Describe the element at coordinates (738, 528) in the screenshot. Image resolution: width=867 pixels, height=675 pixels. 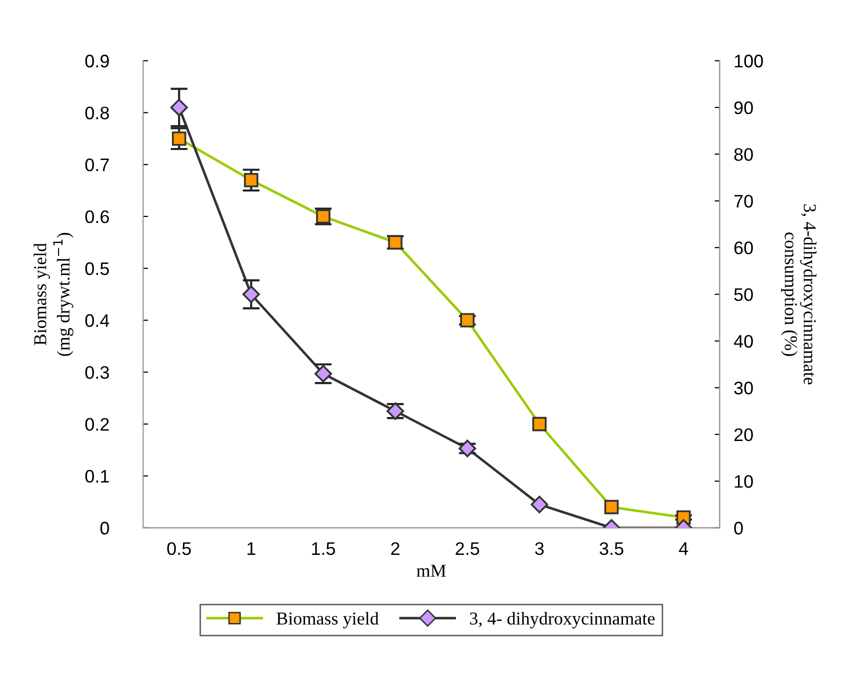
I see `y2-tick-label: 0` at that location.